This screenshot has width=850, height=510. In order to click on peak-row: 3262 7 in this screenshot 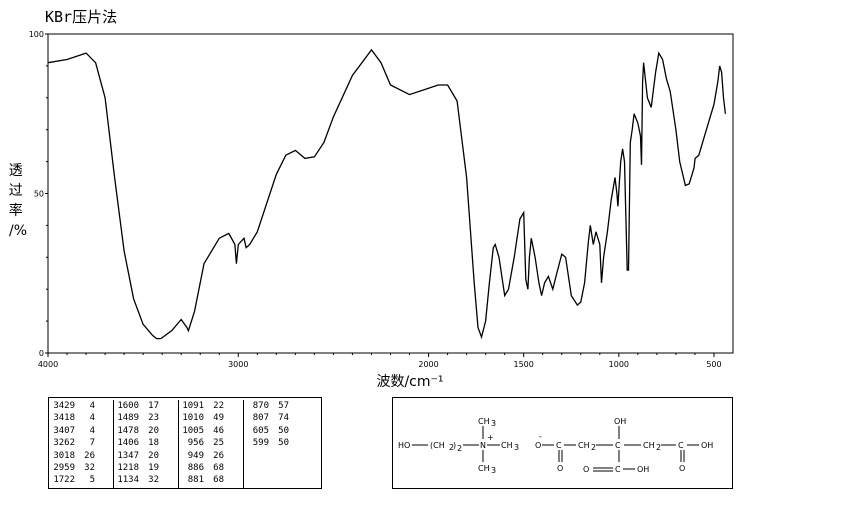, I will do `click(81, 443)`.